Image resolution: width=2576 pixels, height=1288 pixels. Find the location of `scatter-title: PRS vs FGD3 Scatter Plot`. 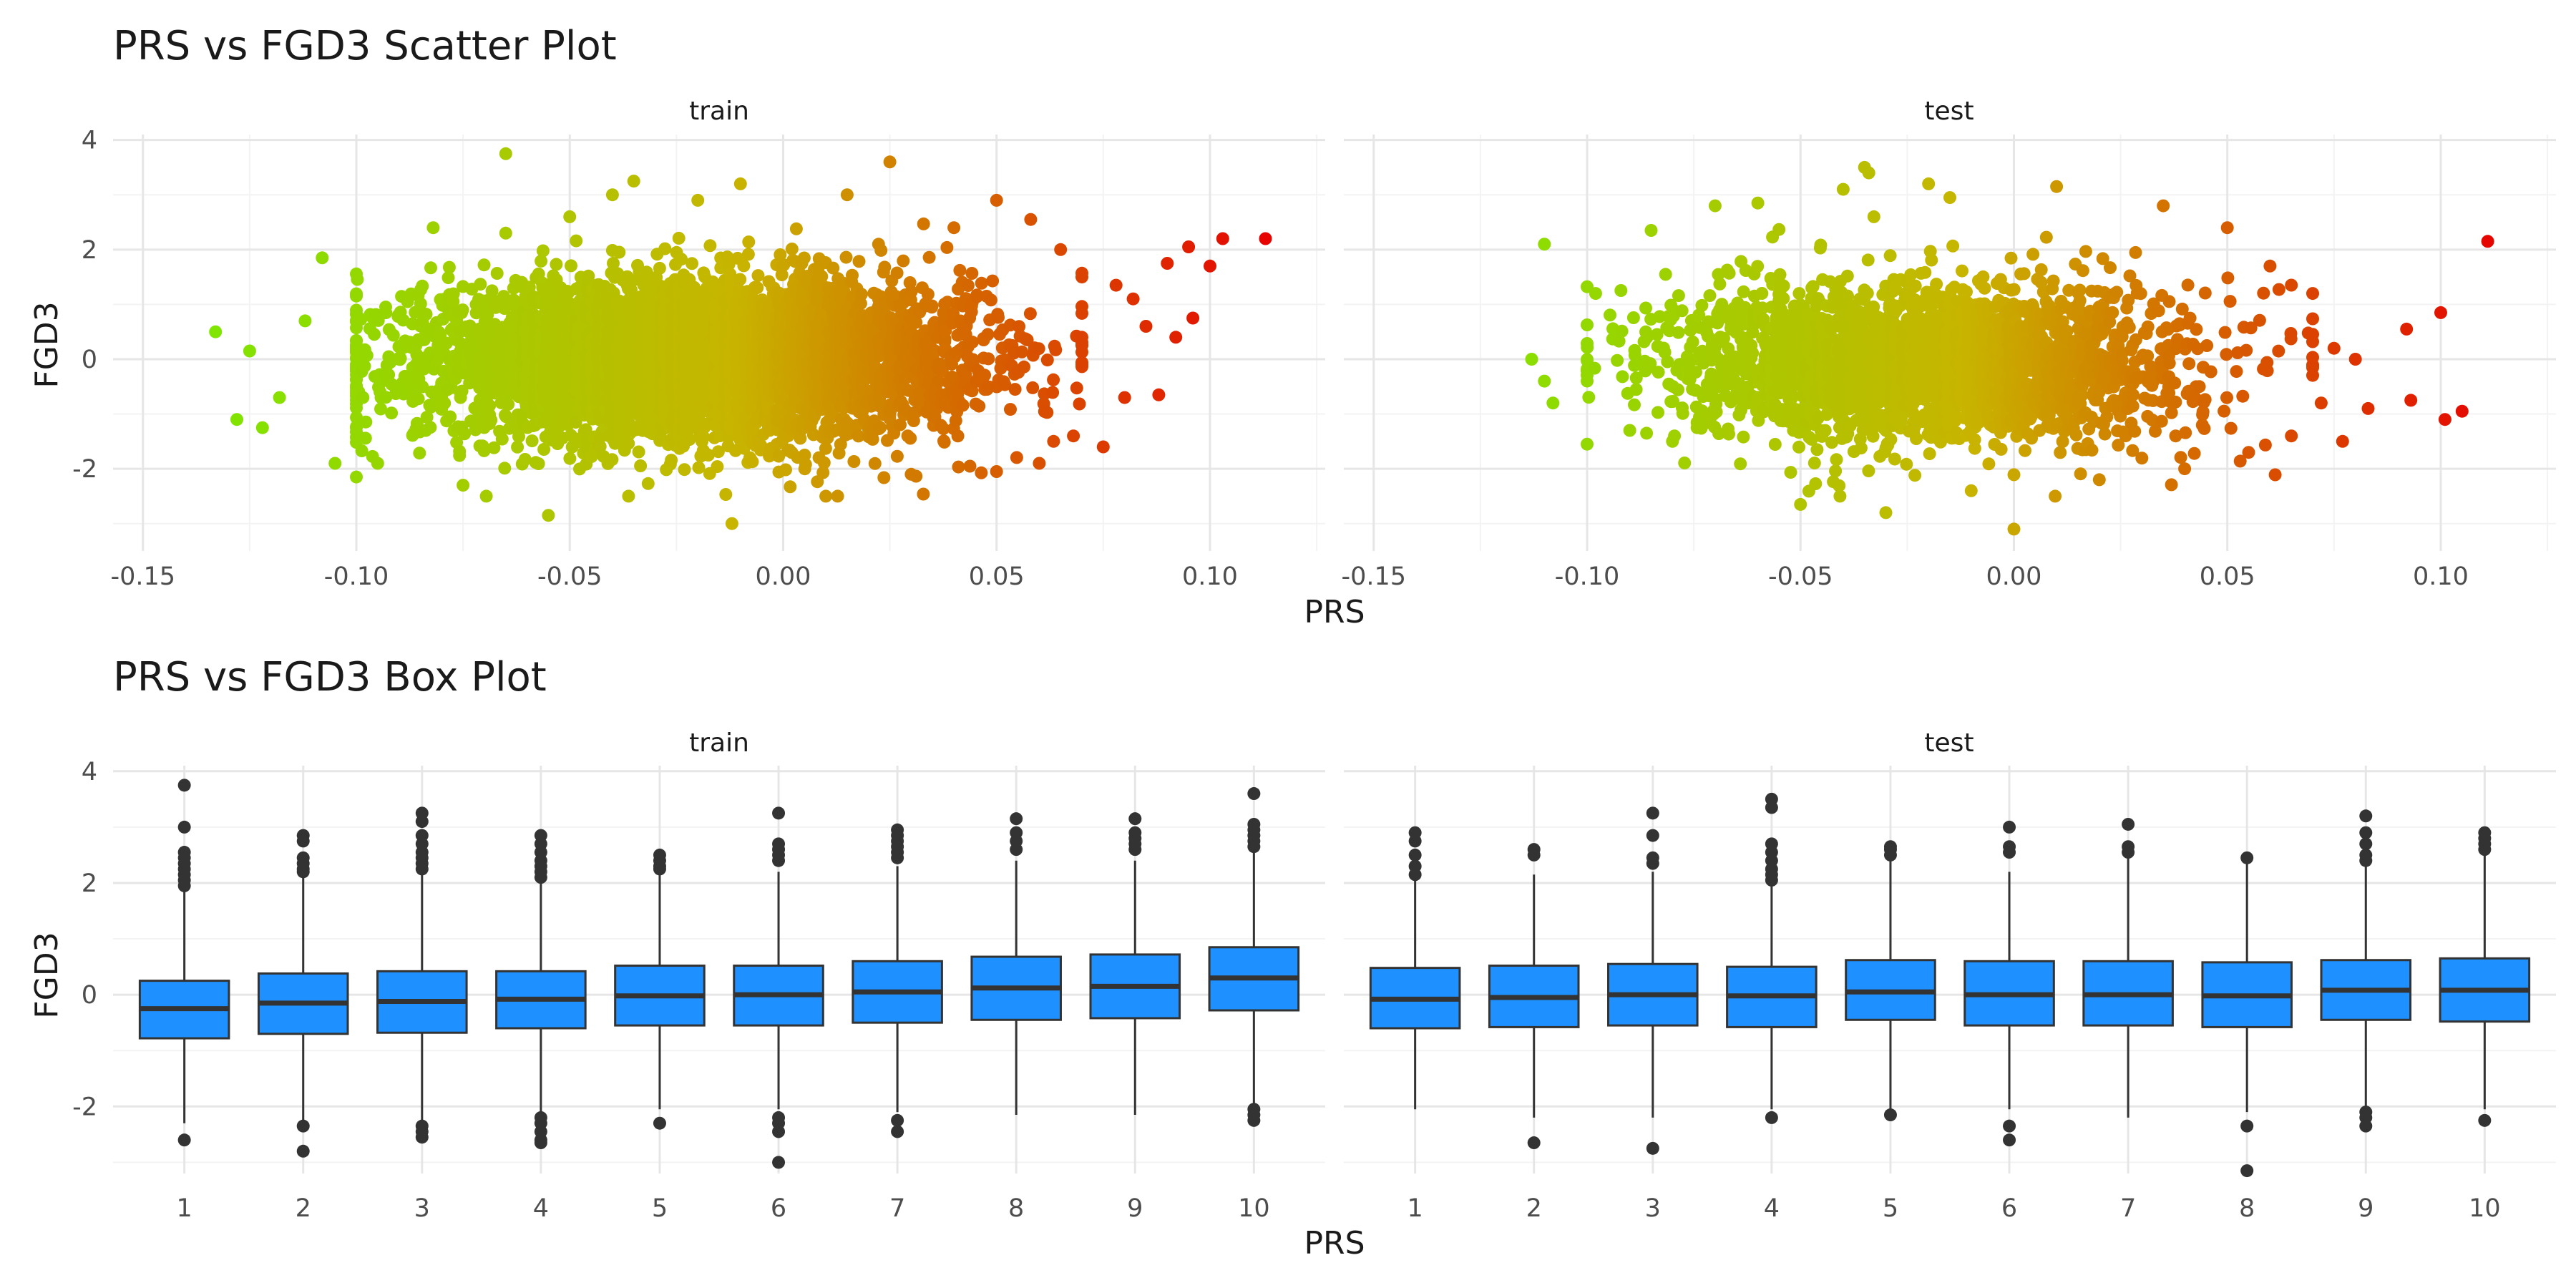

scatter-title: PRS vs FGD3 Scatter Plot is located at coordinates (365, 46).